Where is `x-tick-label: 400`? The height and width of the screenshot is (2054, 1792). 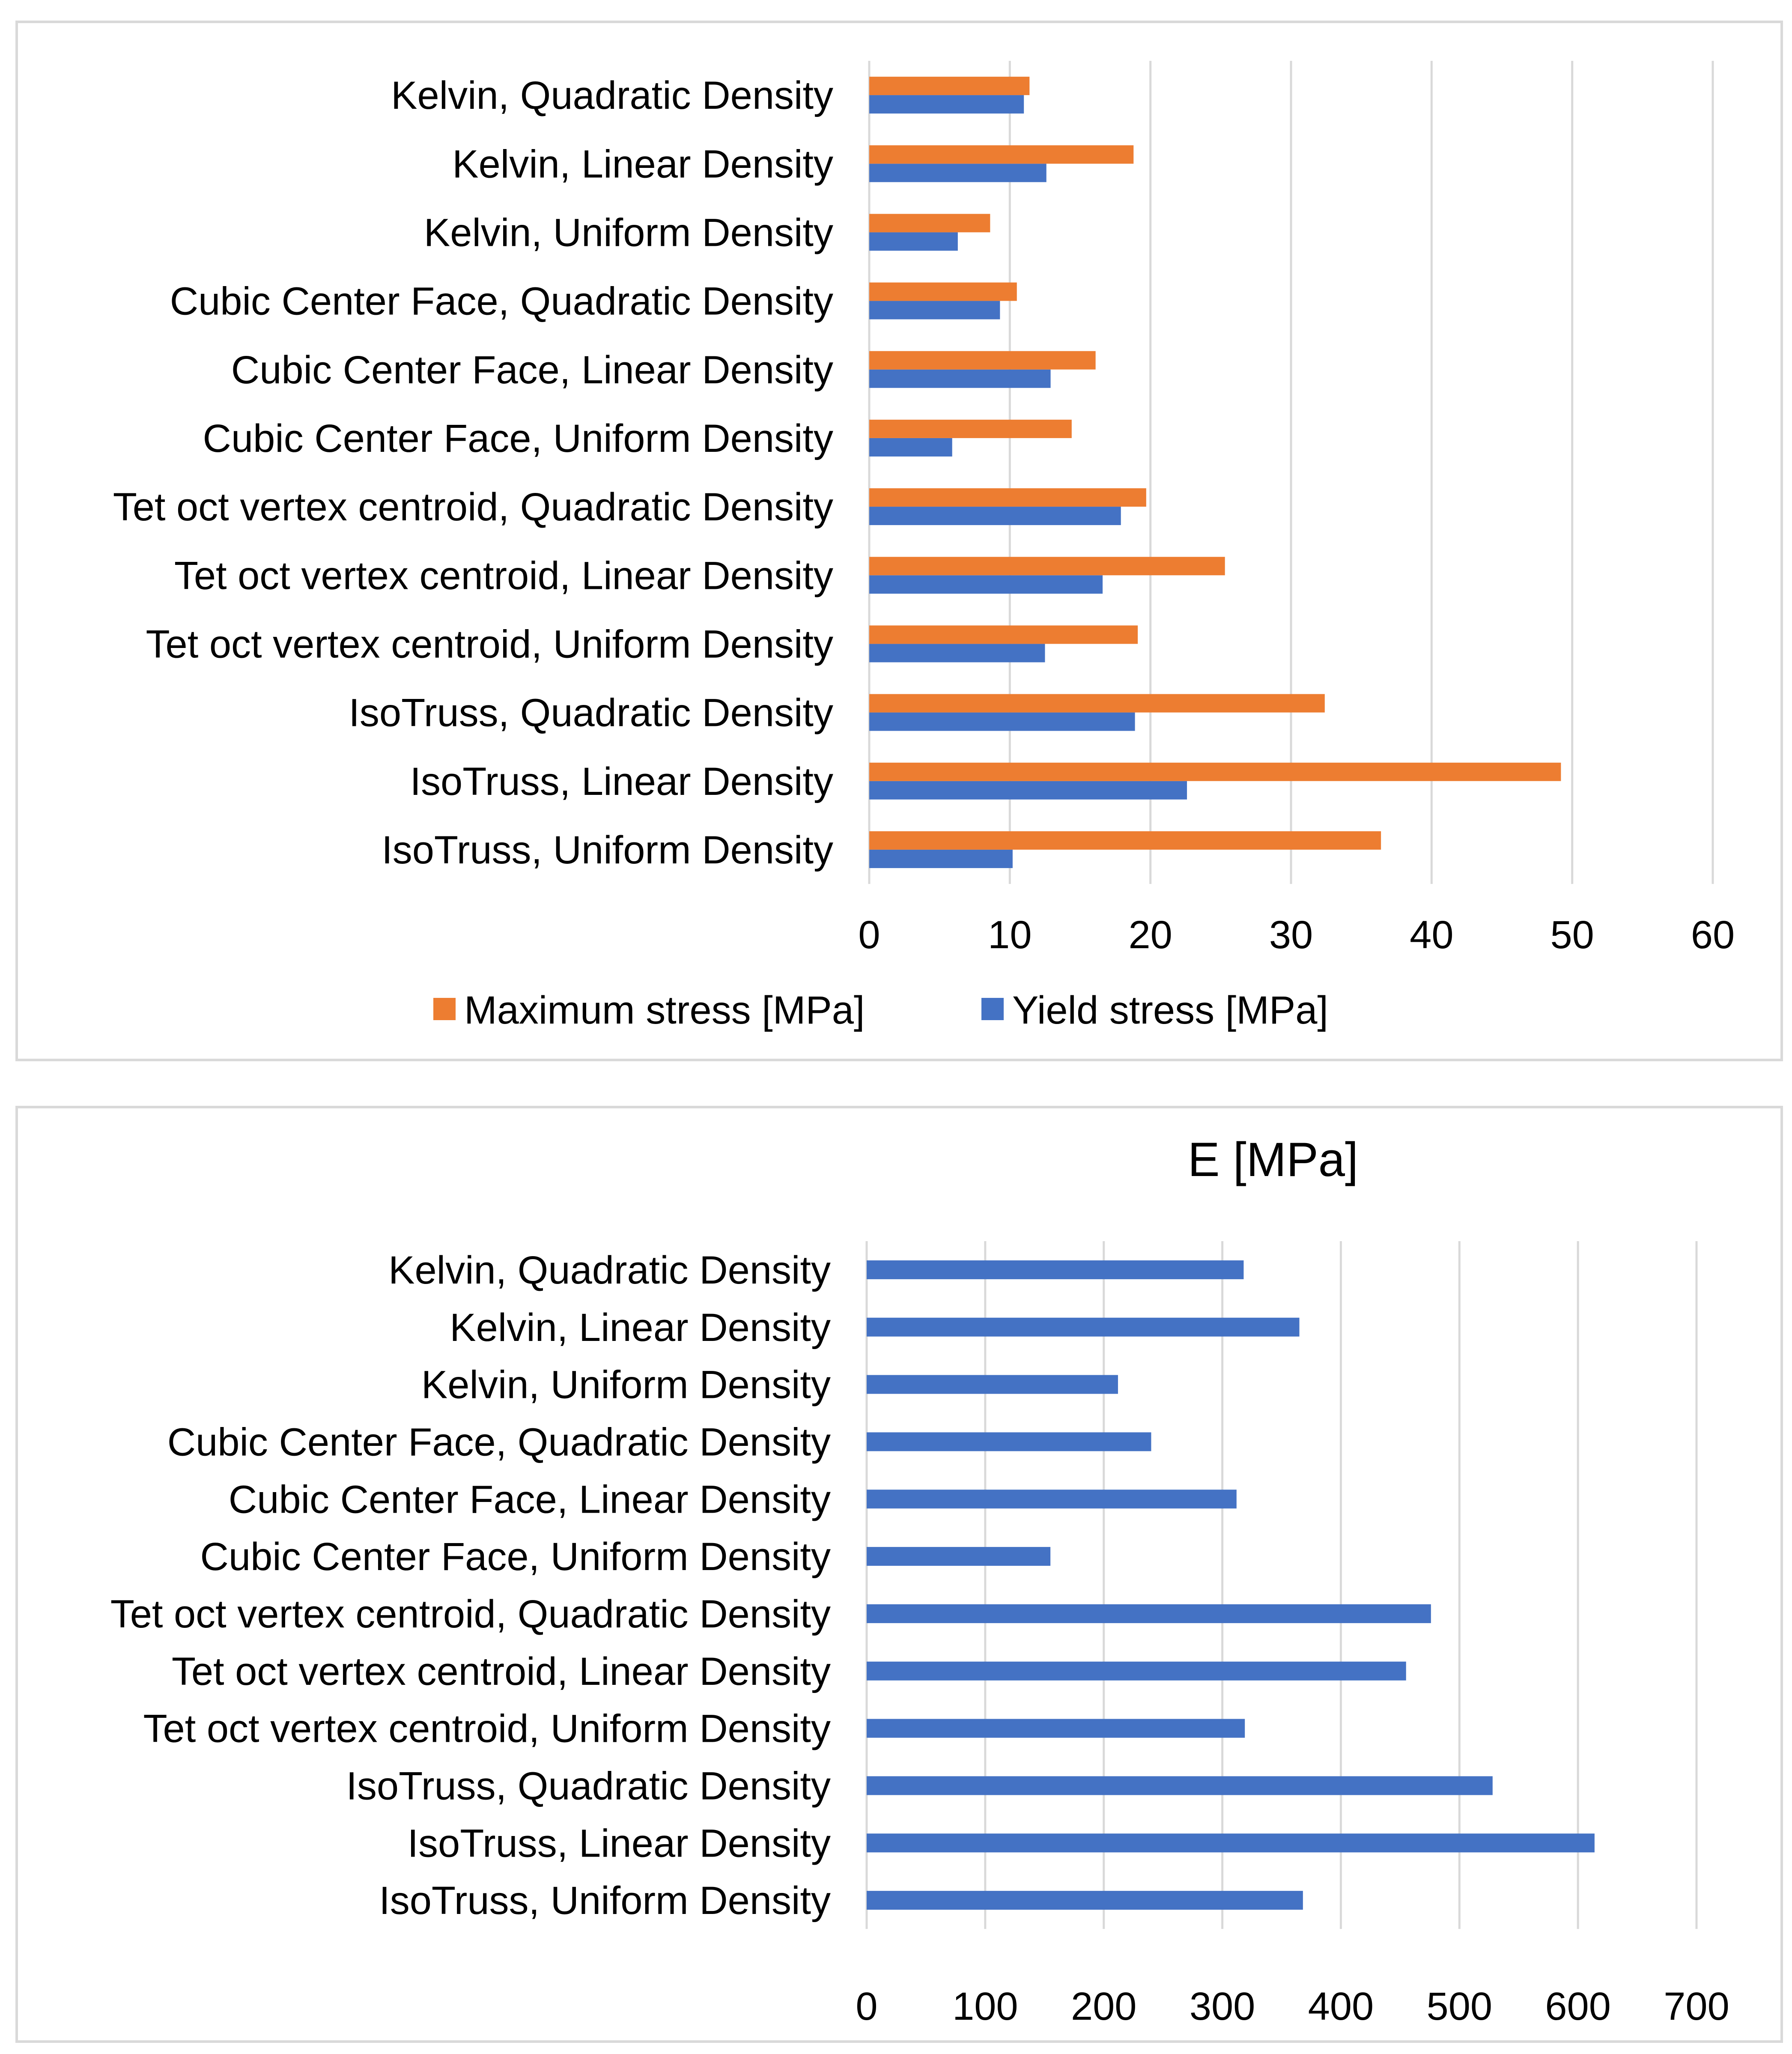
x-tick-label: 400 is located at coordinates (1341, 2006).